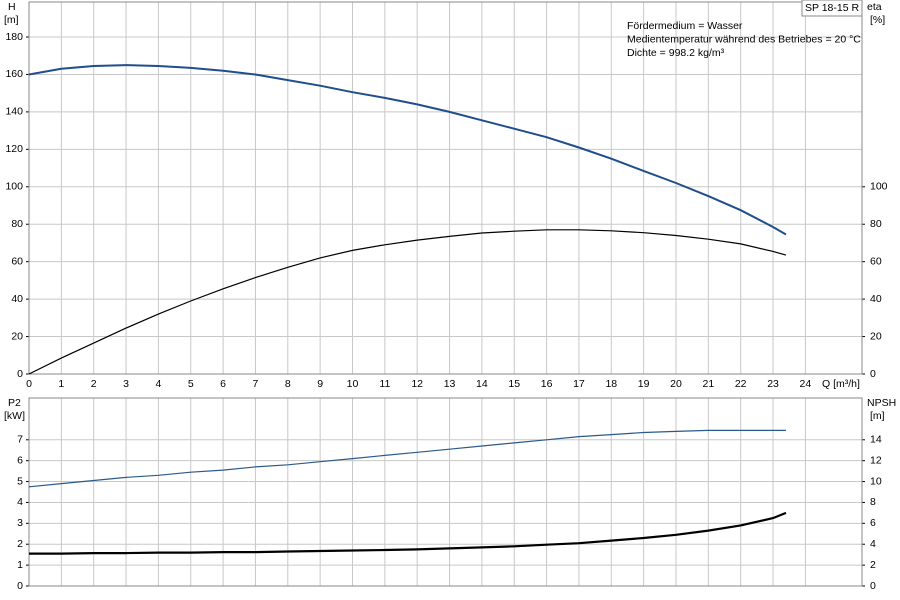 Image resolution: width=900 pixels, height=600 pixels. What do you see at coordinates (708, 384) in the screenshot?
I see `x-tick-label: 21` at bounding box center [708, 384].